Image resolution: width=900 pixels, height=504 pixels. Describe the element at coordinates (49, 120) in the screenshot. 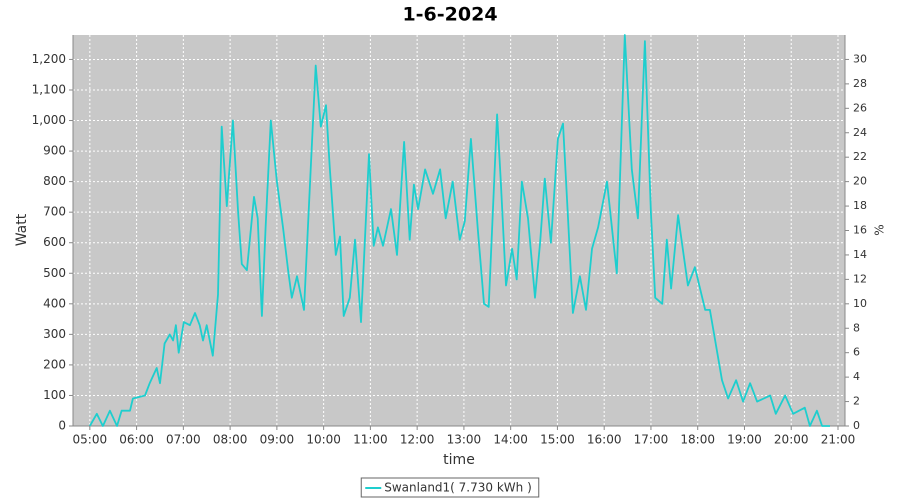

I see `y-tick-label: 1,000` at that location.